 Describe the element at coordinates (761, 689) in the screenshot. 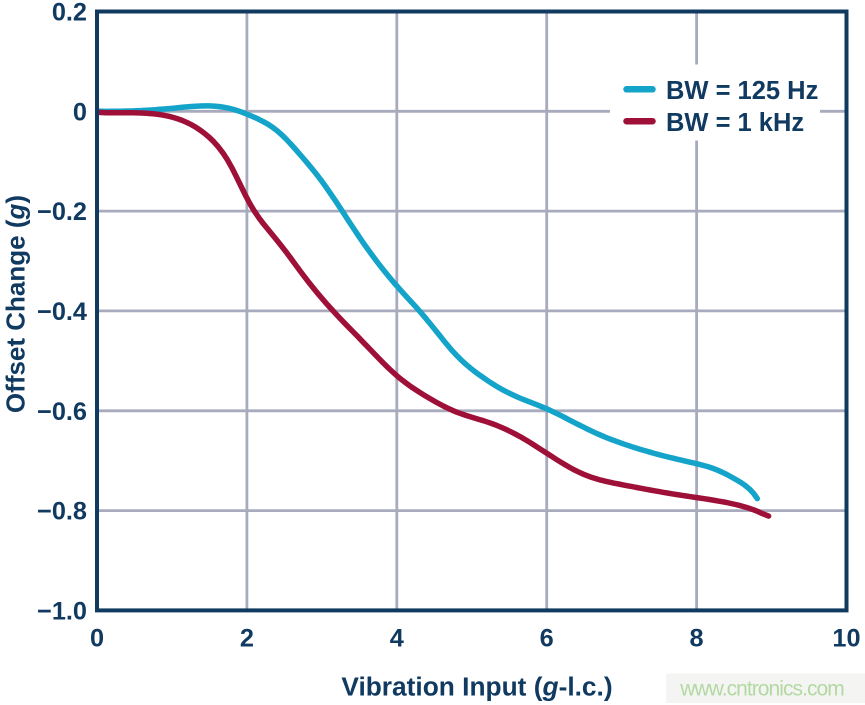

I see `svg-text: www.cntronics.com` at that location.